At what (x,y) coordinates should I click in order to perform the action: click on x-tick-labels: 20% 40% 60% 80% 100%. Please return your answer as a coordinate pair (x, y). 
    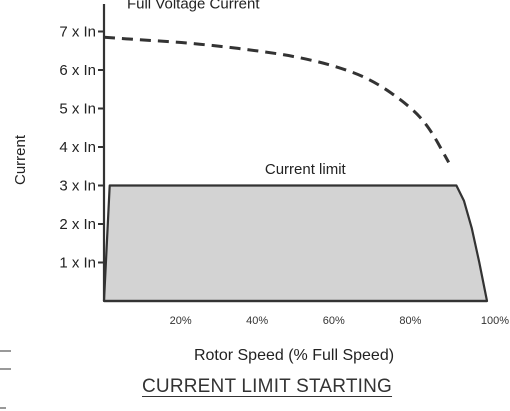
    Looking at the image, I should click on (340, 321).